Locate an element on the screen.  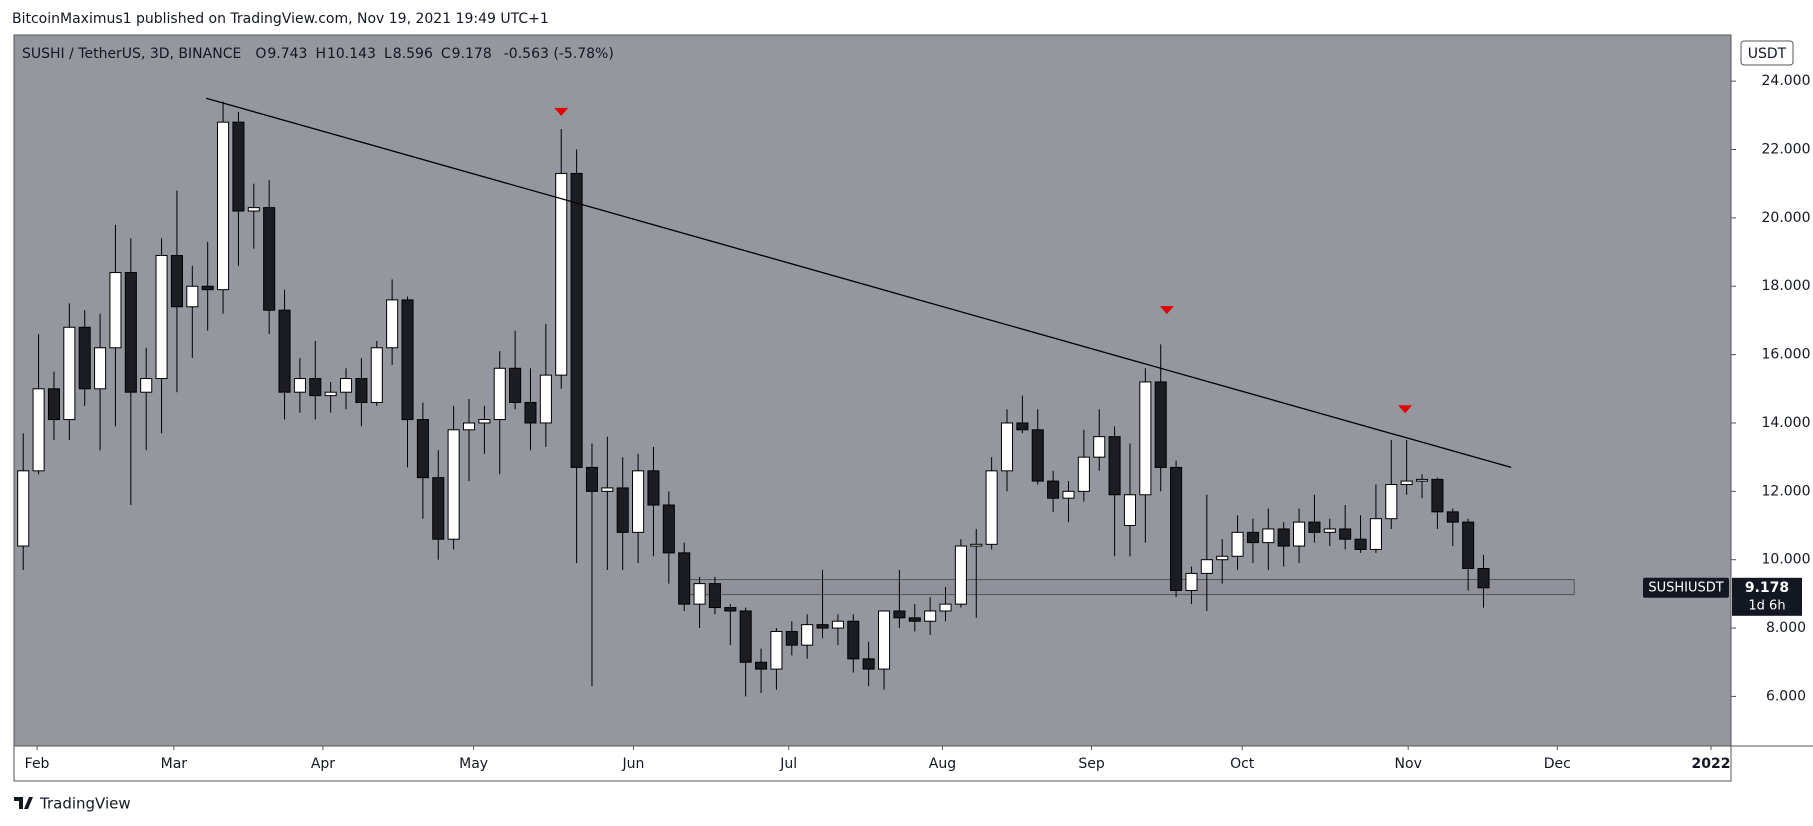
y-tick-label: 22.000 is located at coordinates (1786, 150).